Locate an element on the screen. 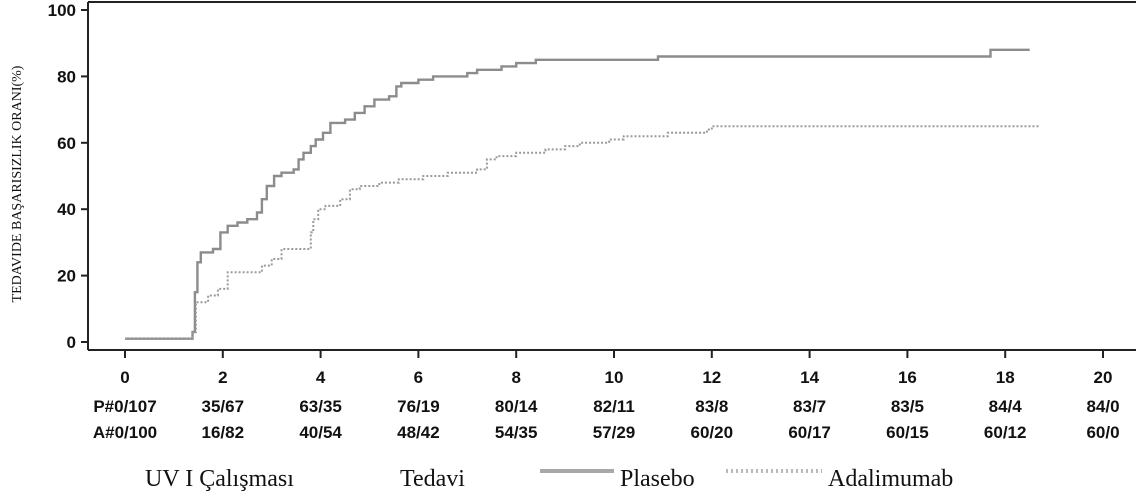 The height and width of the screenshot is (499, 1137). y-axis-label: TEDAVIDE BAŞARISIZLIK ORANI(%) is located at coordinates (17, 183).